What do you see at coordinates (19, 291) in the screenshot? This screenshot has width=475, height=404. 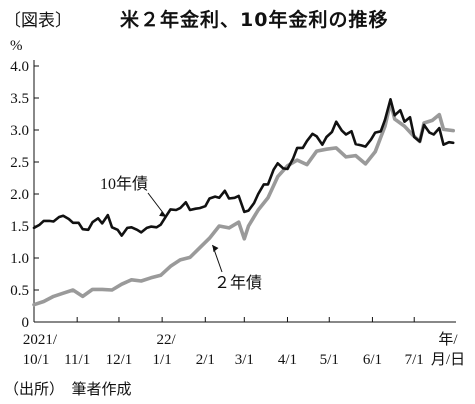 I see `y-tick-label: 0.5` at bounding box center [19, 291].